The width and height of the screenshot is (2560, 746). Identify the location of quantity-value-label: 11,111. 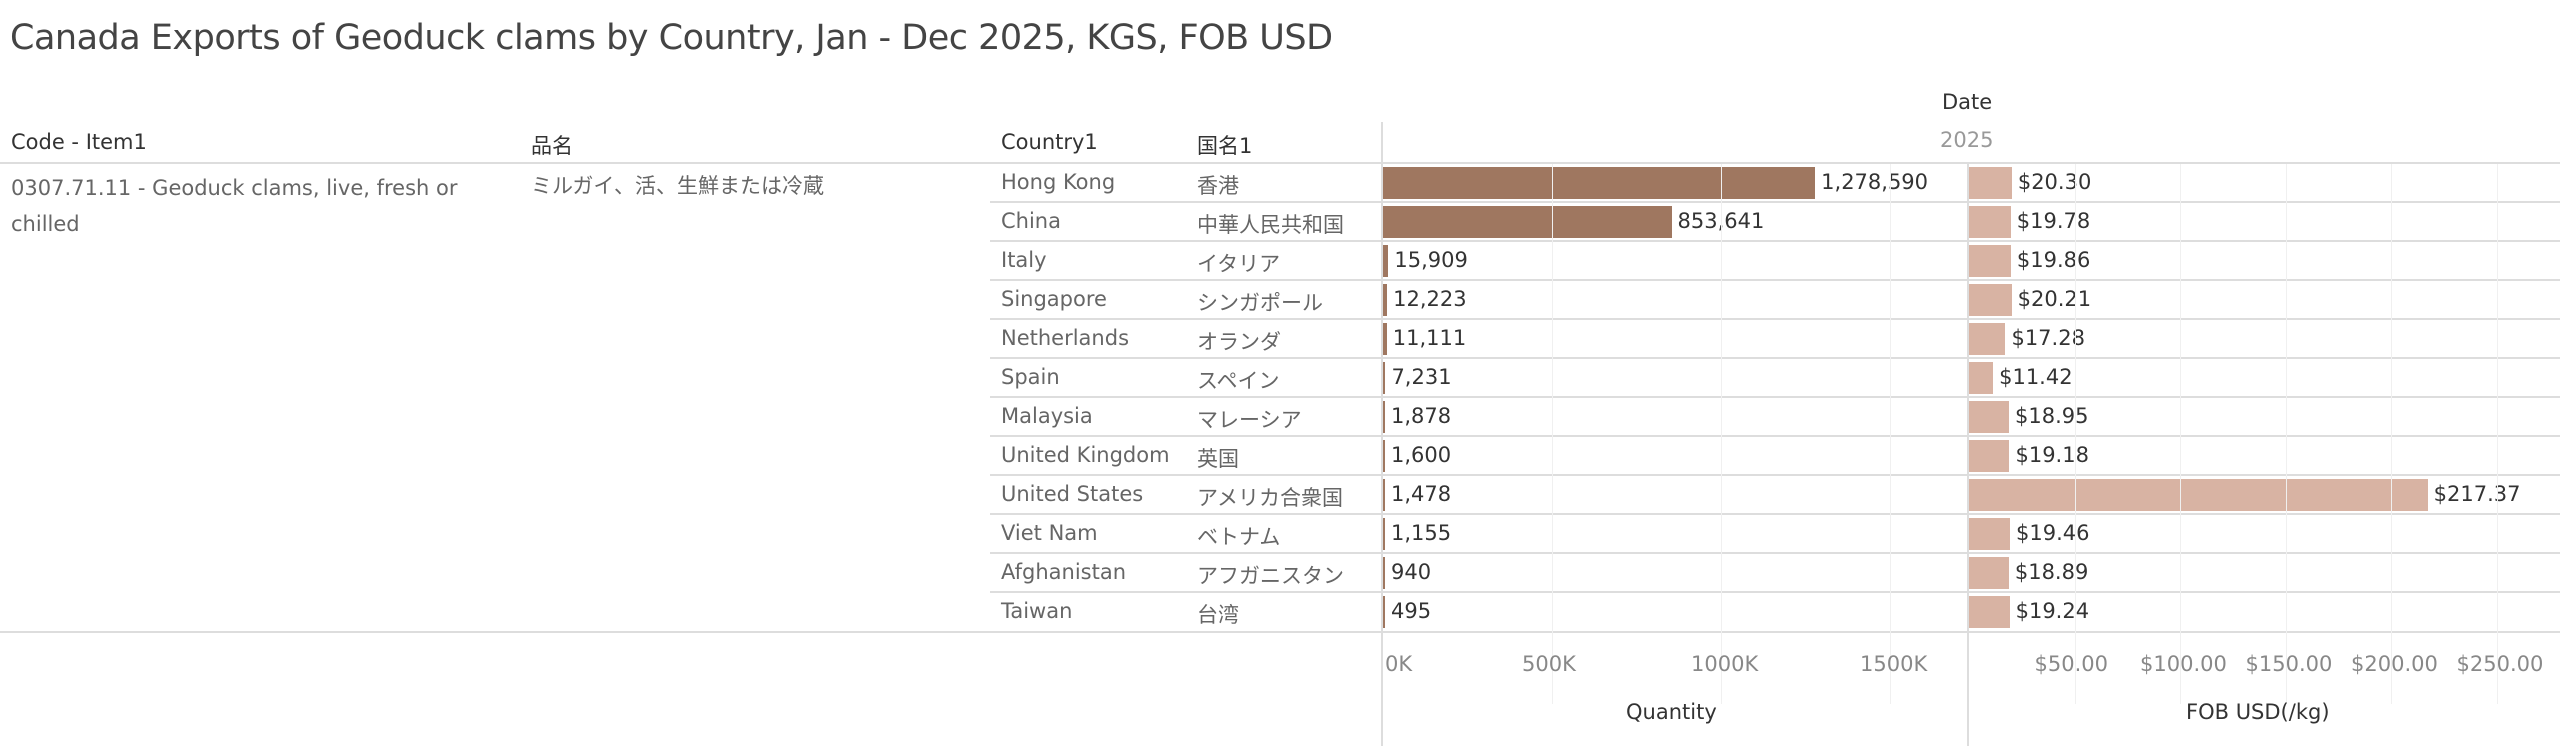
(1429, 338).